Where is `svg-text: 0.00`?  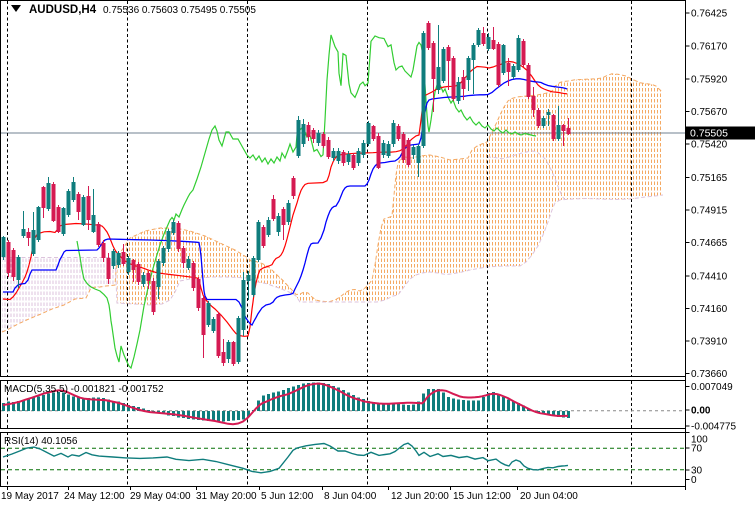 svg-text: 0.00 is located at coordinates (701, 411).